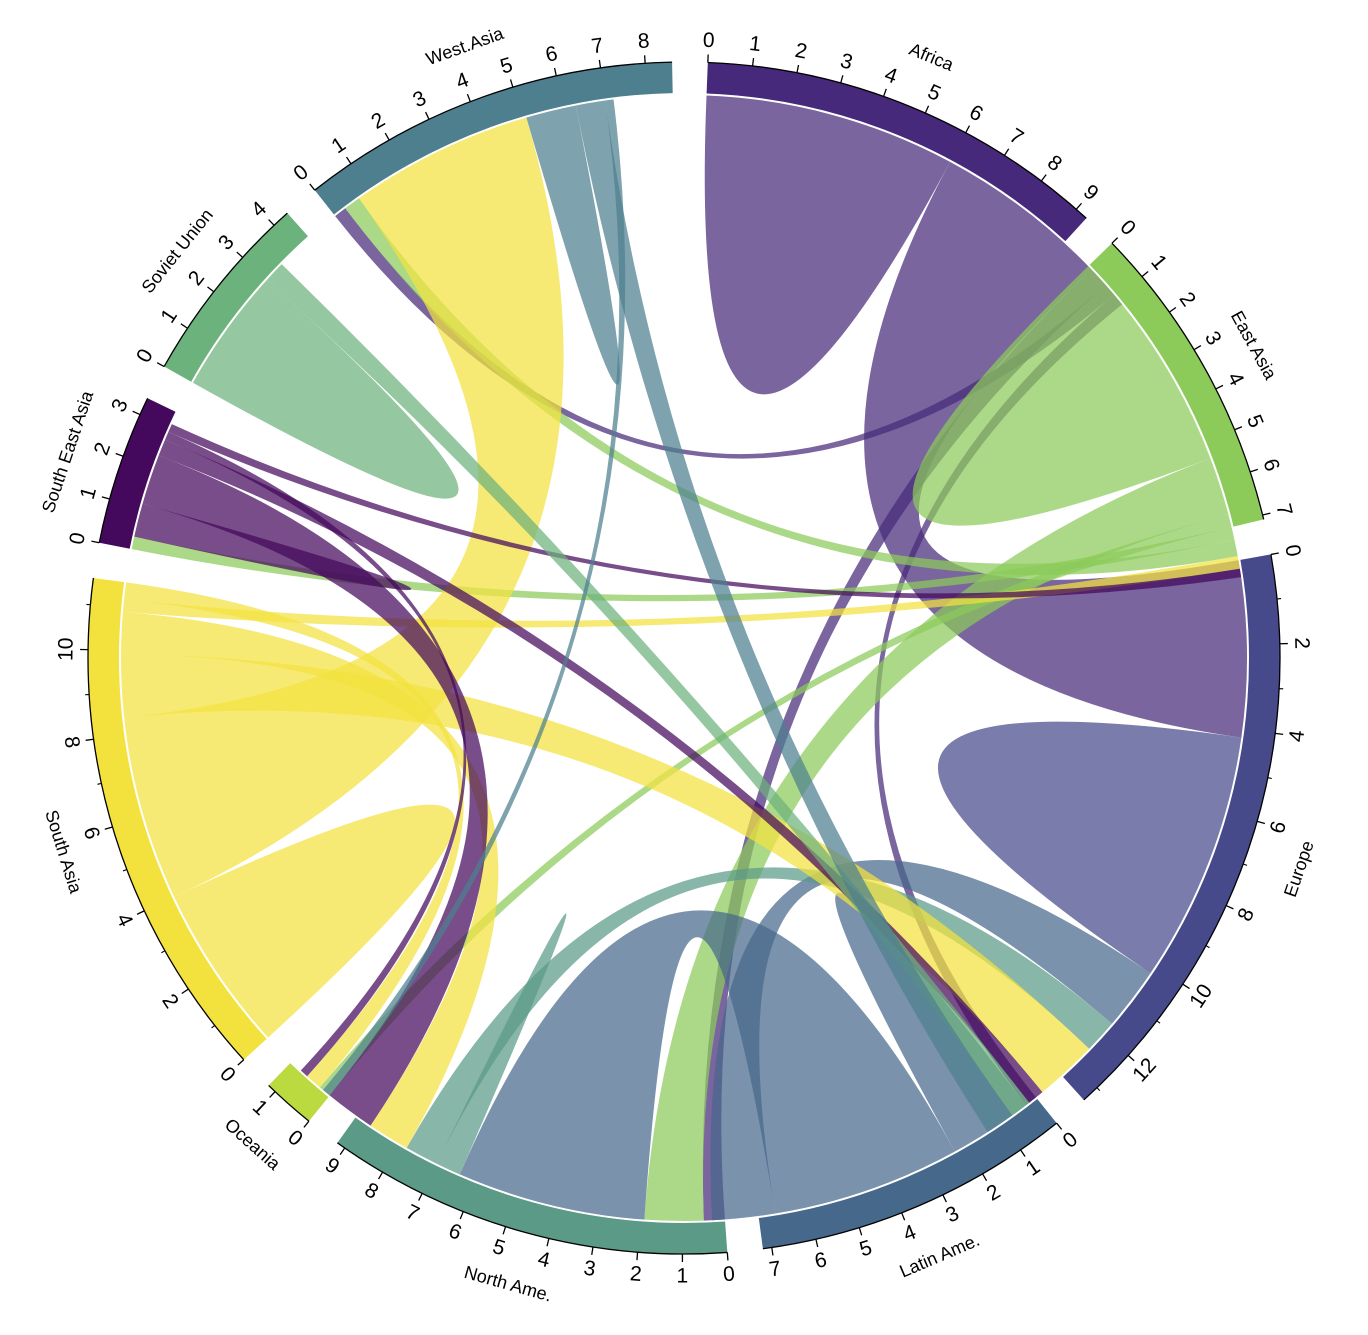 The width and height of the screenshot is (1368, 1335). Describe the element at coordinates (597, 46) in the screenshot. I see `tick-label-west-asia-7: 7` at that location.